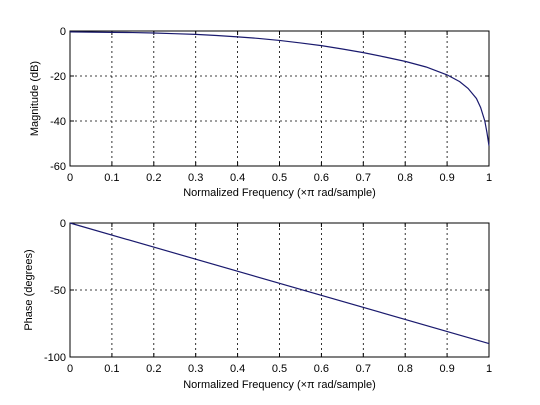 The width and height of the screenshot is (540, 405). What do you see at coordinates (58, 167) in the screenshot?
I see `y-tick-label: -60` at bounding box center [58, 167].